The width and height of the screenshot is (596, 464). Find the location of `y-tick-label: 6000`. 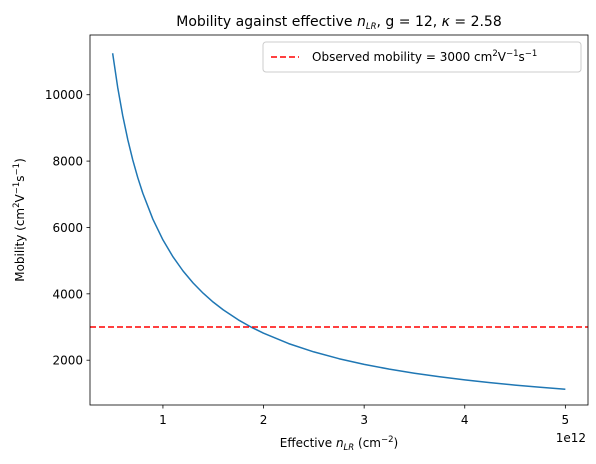

y-tick-label: 6000 is located at coordinates (67, 228).